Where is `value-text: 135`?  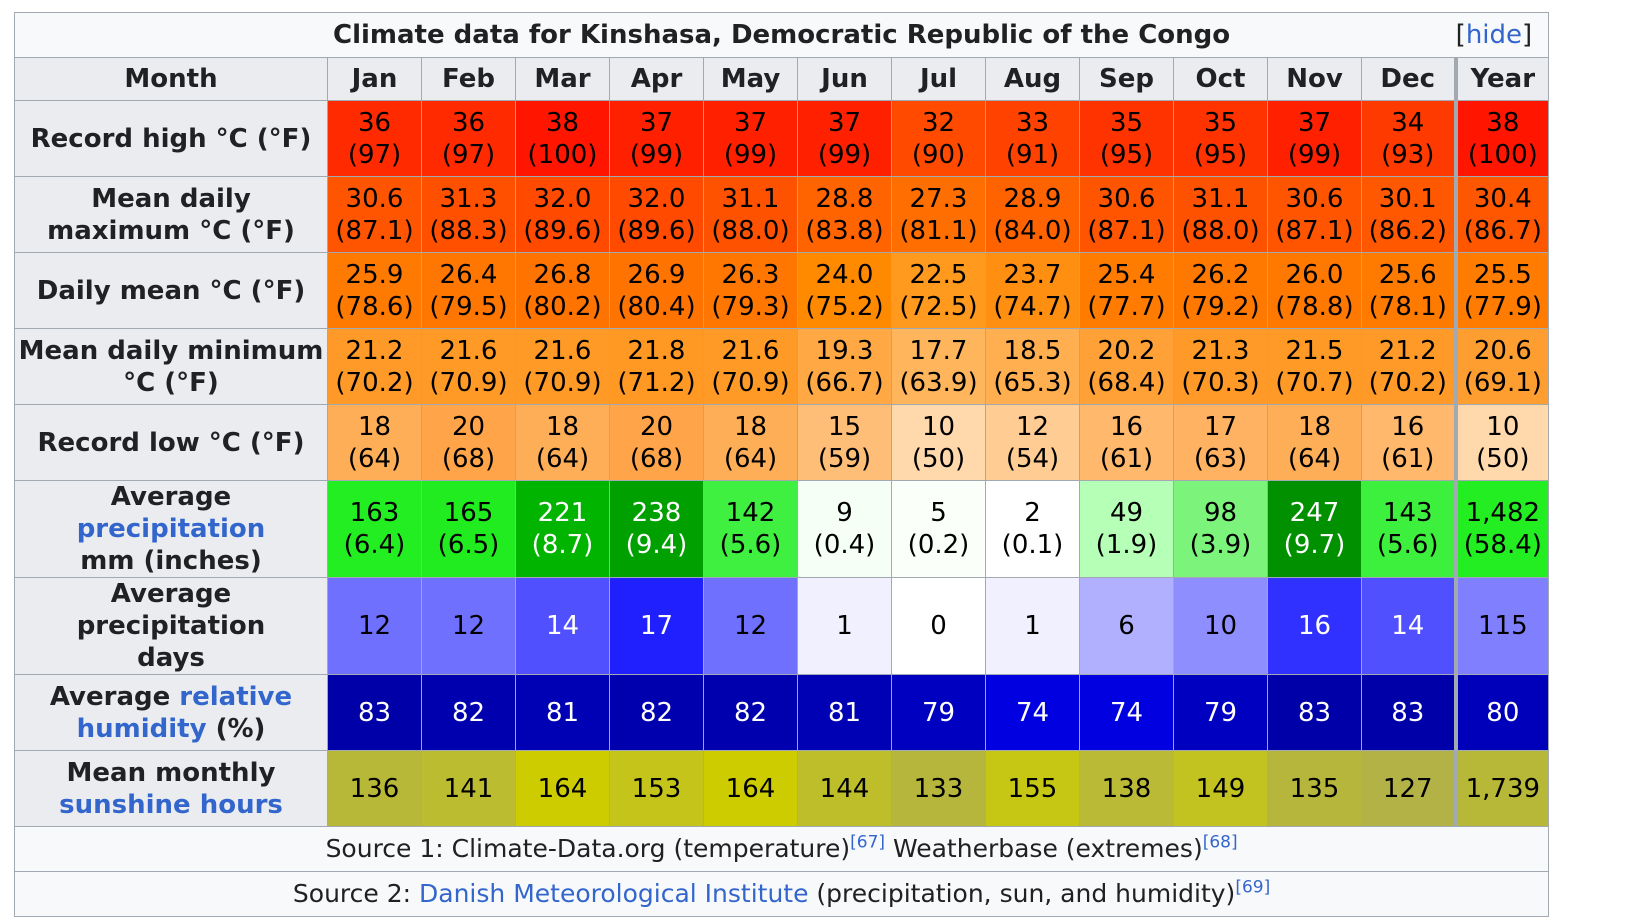 value-text: 135 is located at coordinates (1314, 788).